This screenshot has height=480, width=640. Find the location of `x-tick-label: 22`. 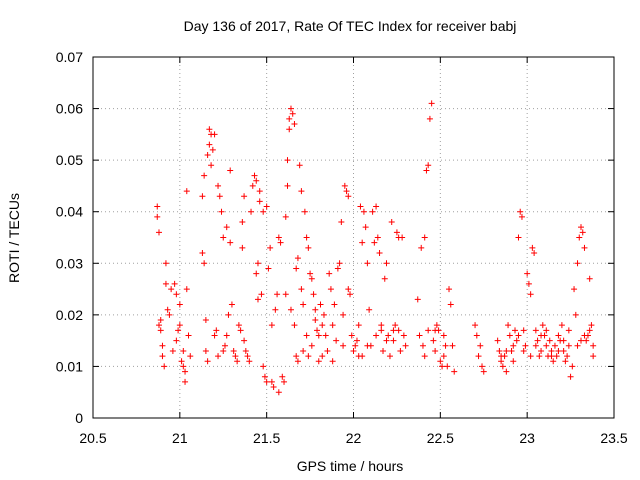

x-tick-label: 22 is located at coordinates (354, 438).